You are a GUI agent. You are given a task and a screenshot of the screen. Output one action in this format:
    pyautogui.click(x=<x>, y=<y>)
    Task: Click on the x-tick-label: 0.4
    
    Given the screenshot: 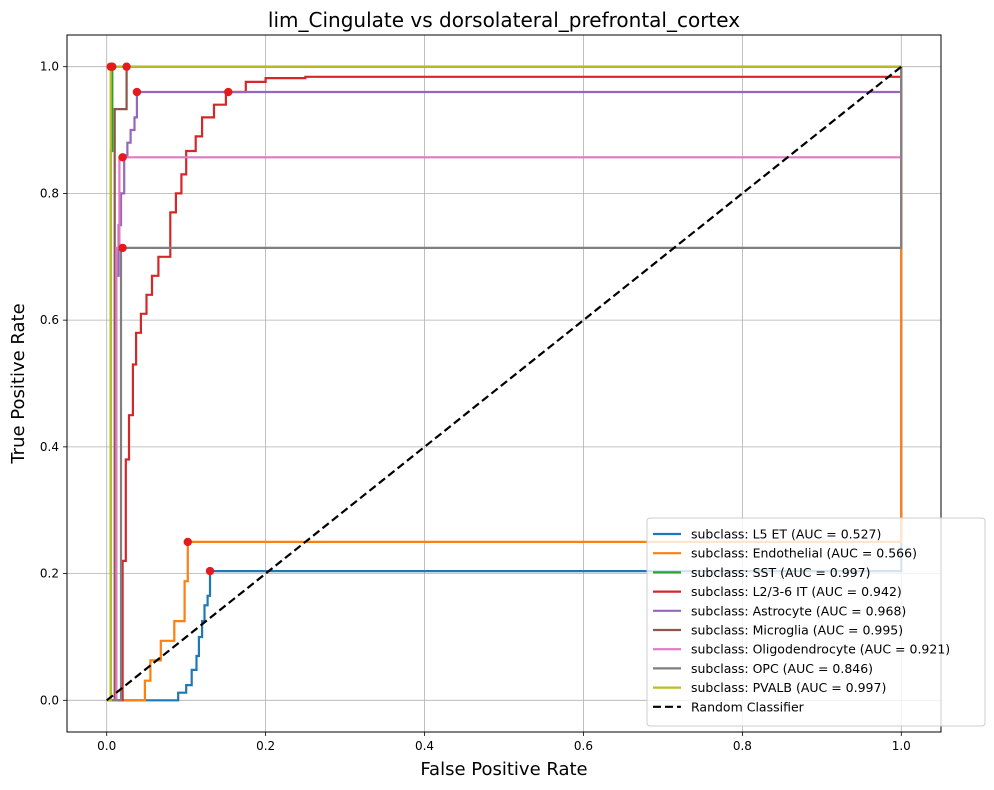 What is the action you would take?
    pyautogui.click(x=424, y=746)
    